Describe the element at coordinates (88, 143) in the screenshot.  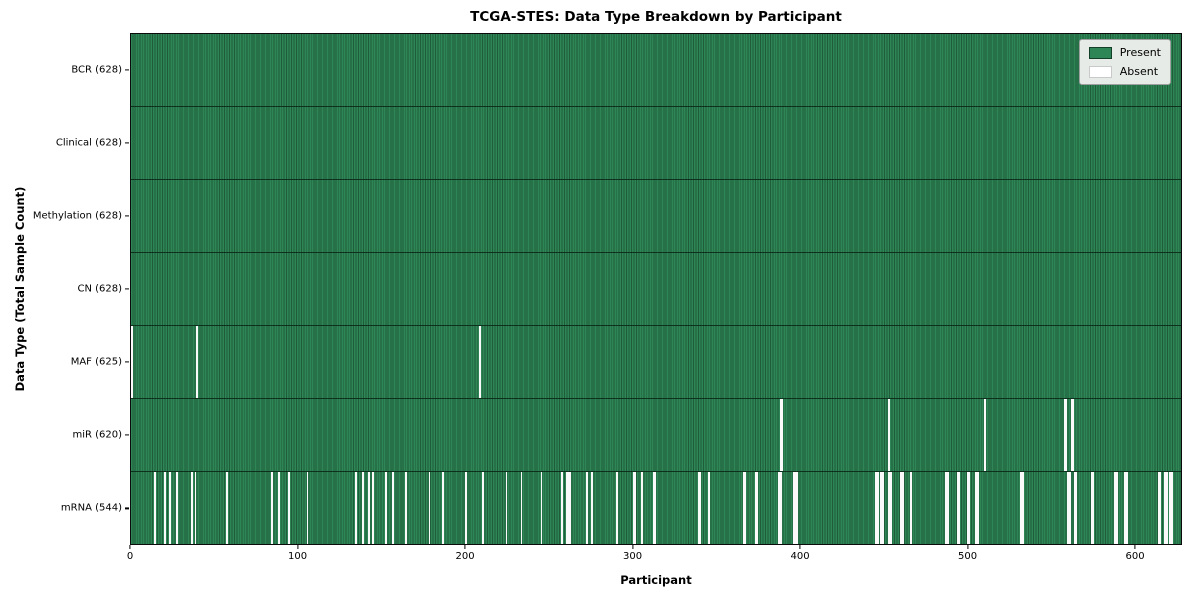
I see `y-tick-label-Clinical: Clinical (628)` at that location.